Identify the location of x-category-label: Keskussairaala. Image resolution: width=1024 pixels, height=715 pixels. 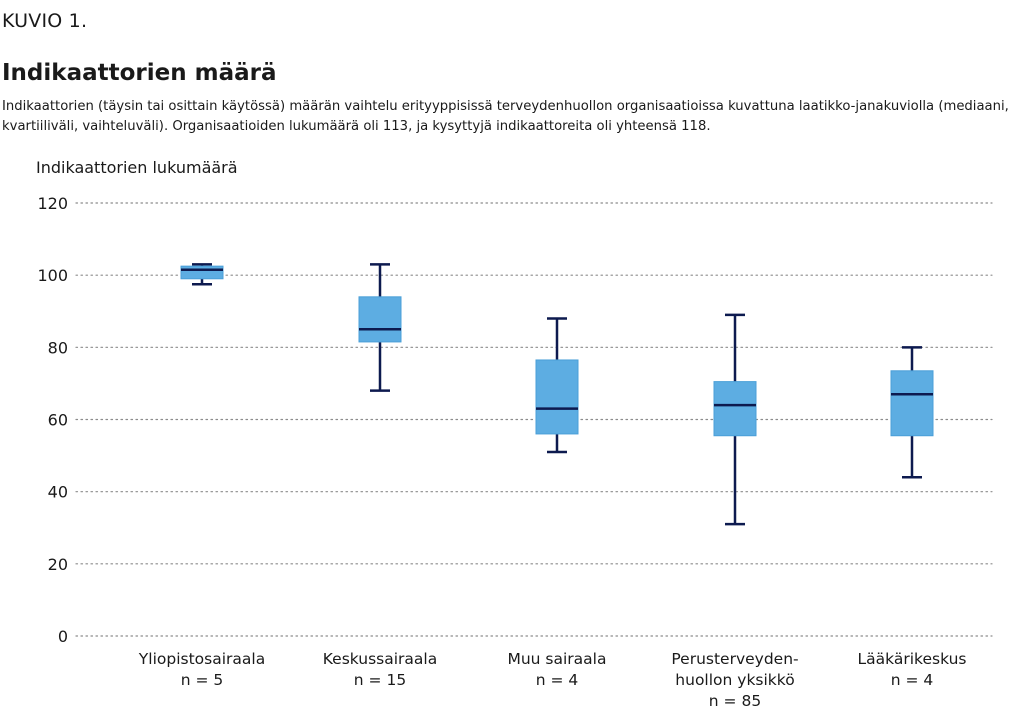
(380, 659).